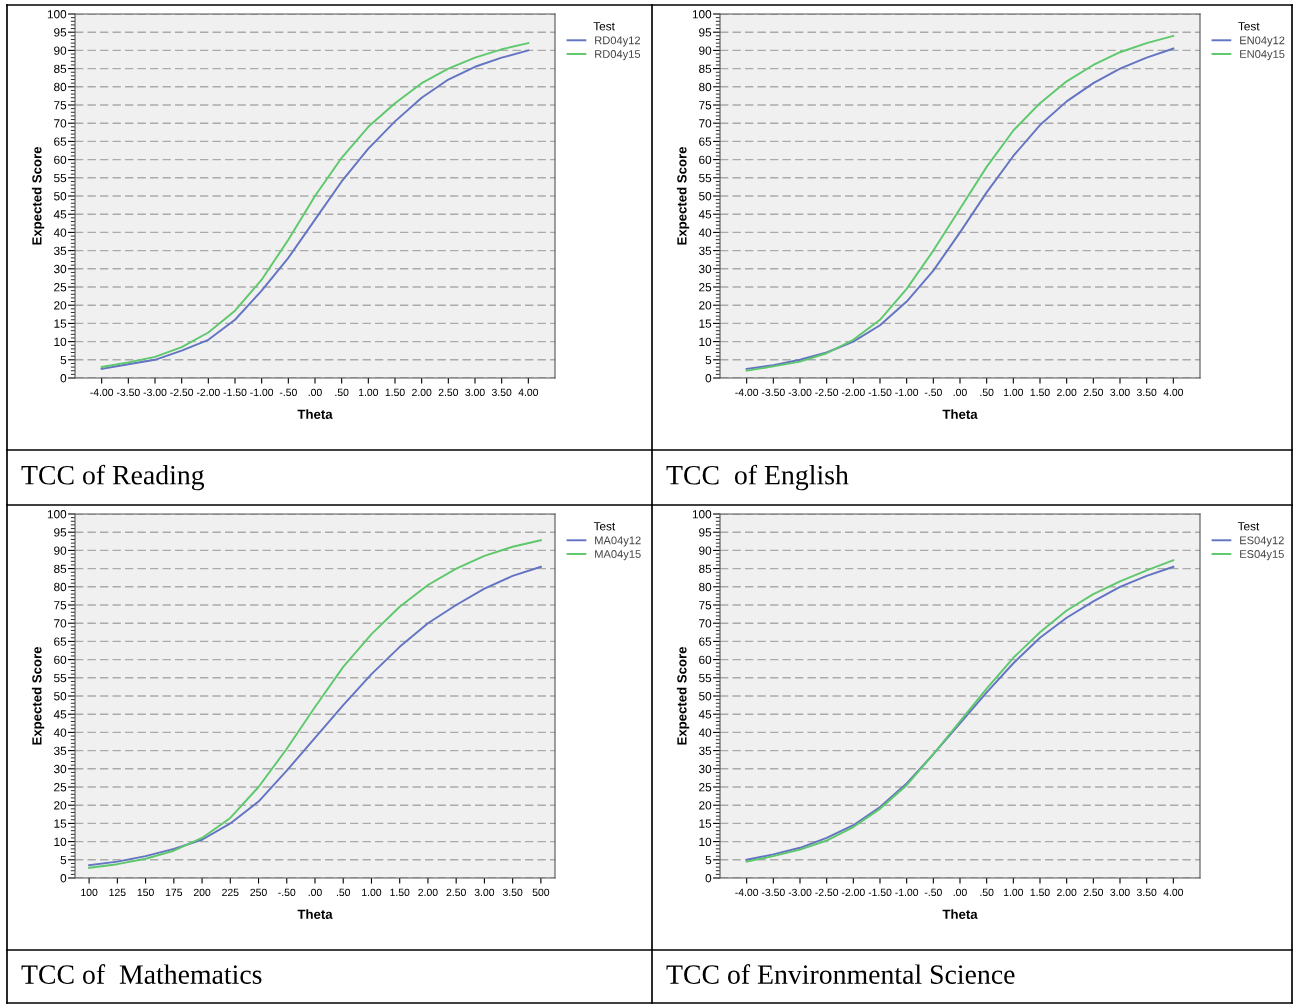 This screenshot has width=1293, height=1004. I want to click on legend-label: EN04y15, so click(1262, 55).